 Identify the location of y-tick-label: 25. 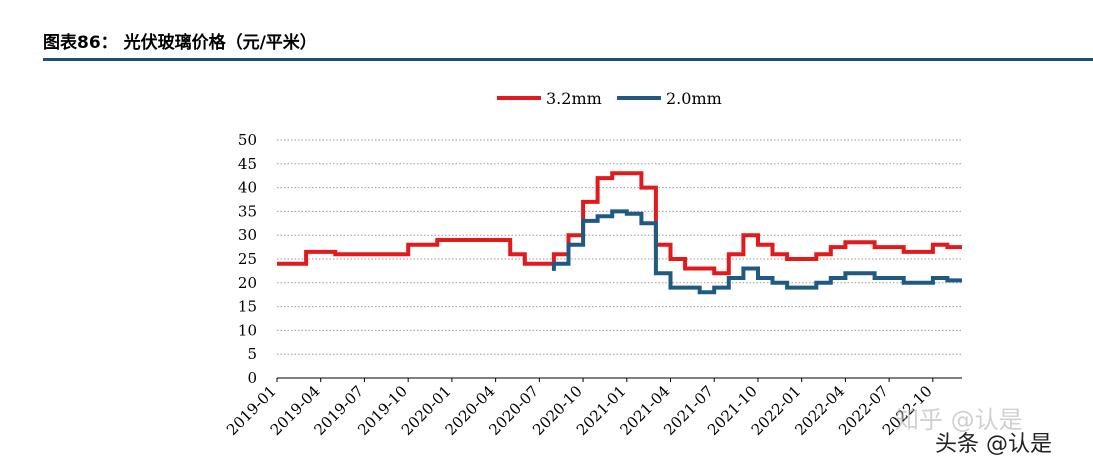
(247, 259).